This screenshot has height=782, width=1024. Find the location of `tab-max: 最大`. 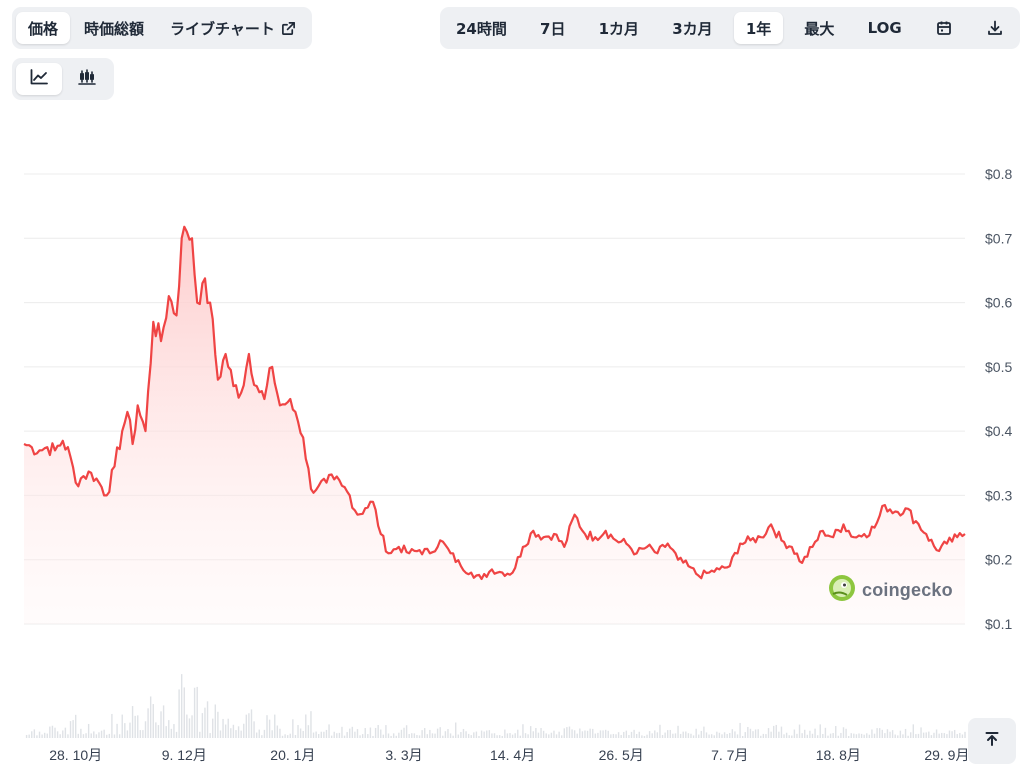

tab-max: 最大 is located at coordinates (819, 28).